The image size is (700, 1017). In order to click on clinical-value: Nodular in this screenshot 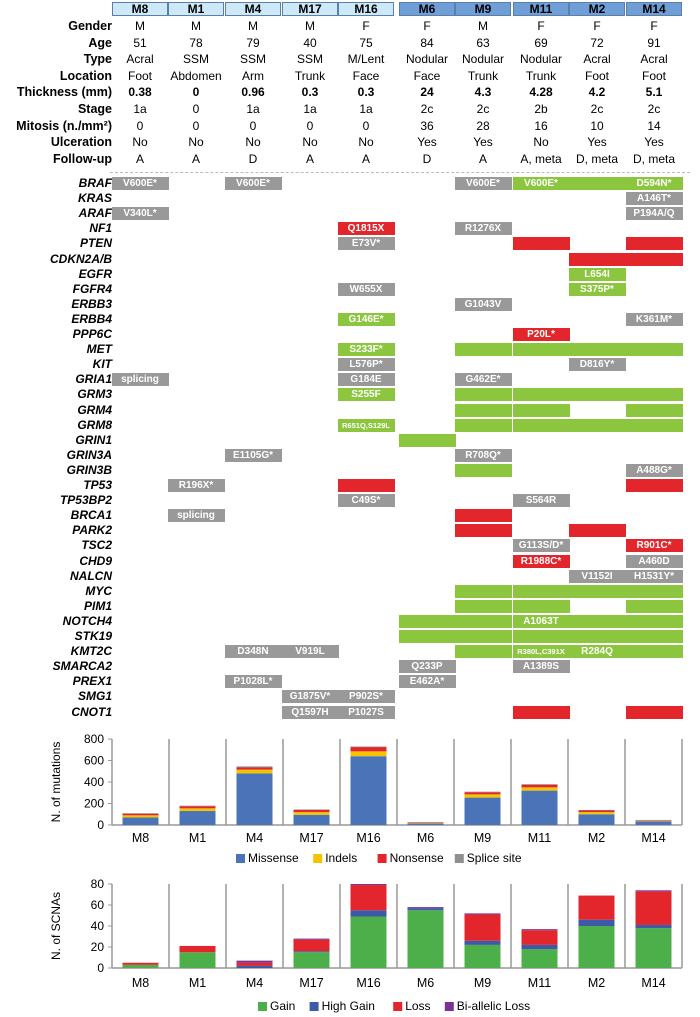, I will do `click(427, 59)`.